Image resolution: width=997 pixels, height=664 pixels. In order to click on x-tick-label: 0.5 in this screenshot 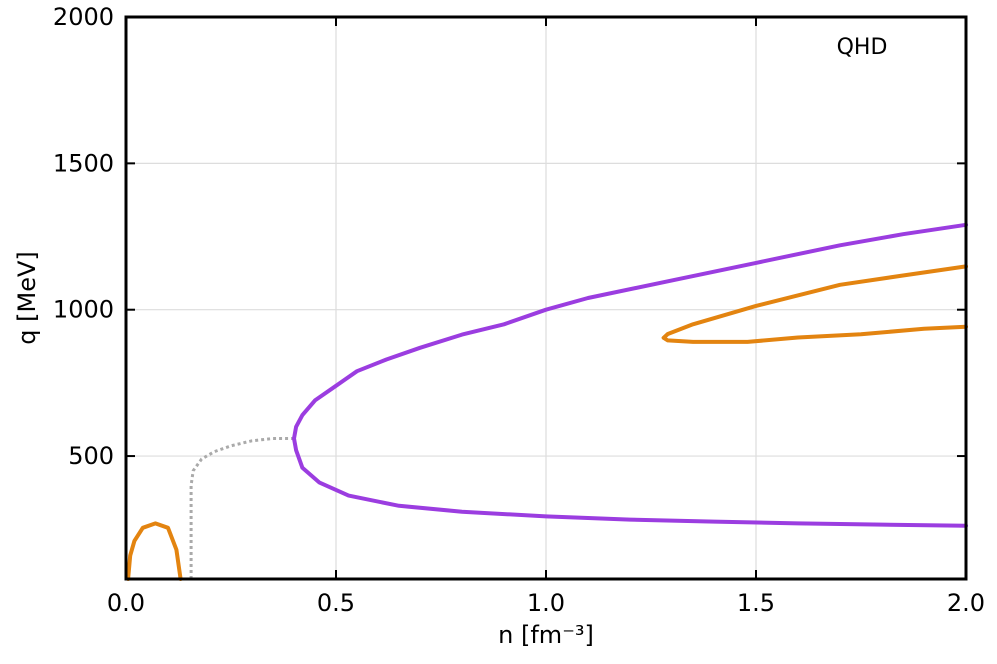, I will do `click(336, 603)`.